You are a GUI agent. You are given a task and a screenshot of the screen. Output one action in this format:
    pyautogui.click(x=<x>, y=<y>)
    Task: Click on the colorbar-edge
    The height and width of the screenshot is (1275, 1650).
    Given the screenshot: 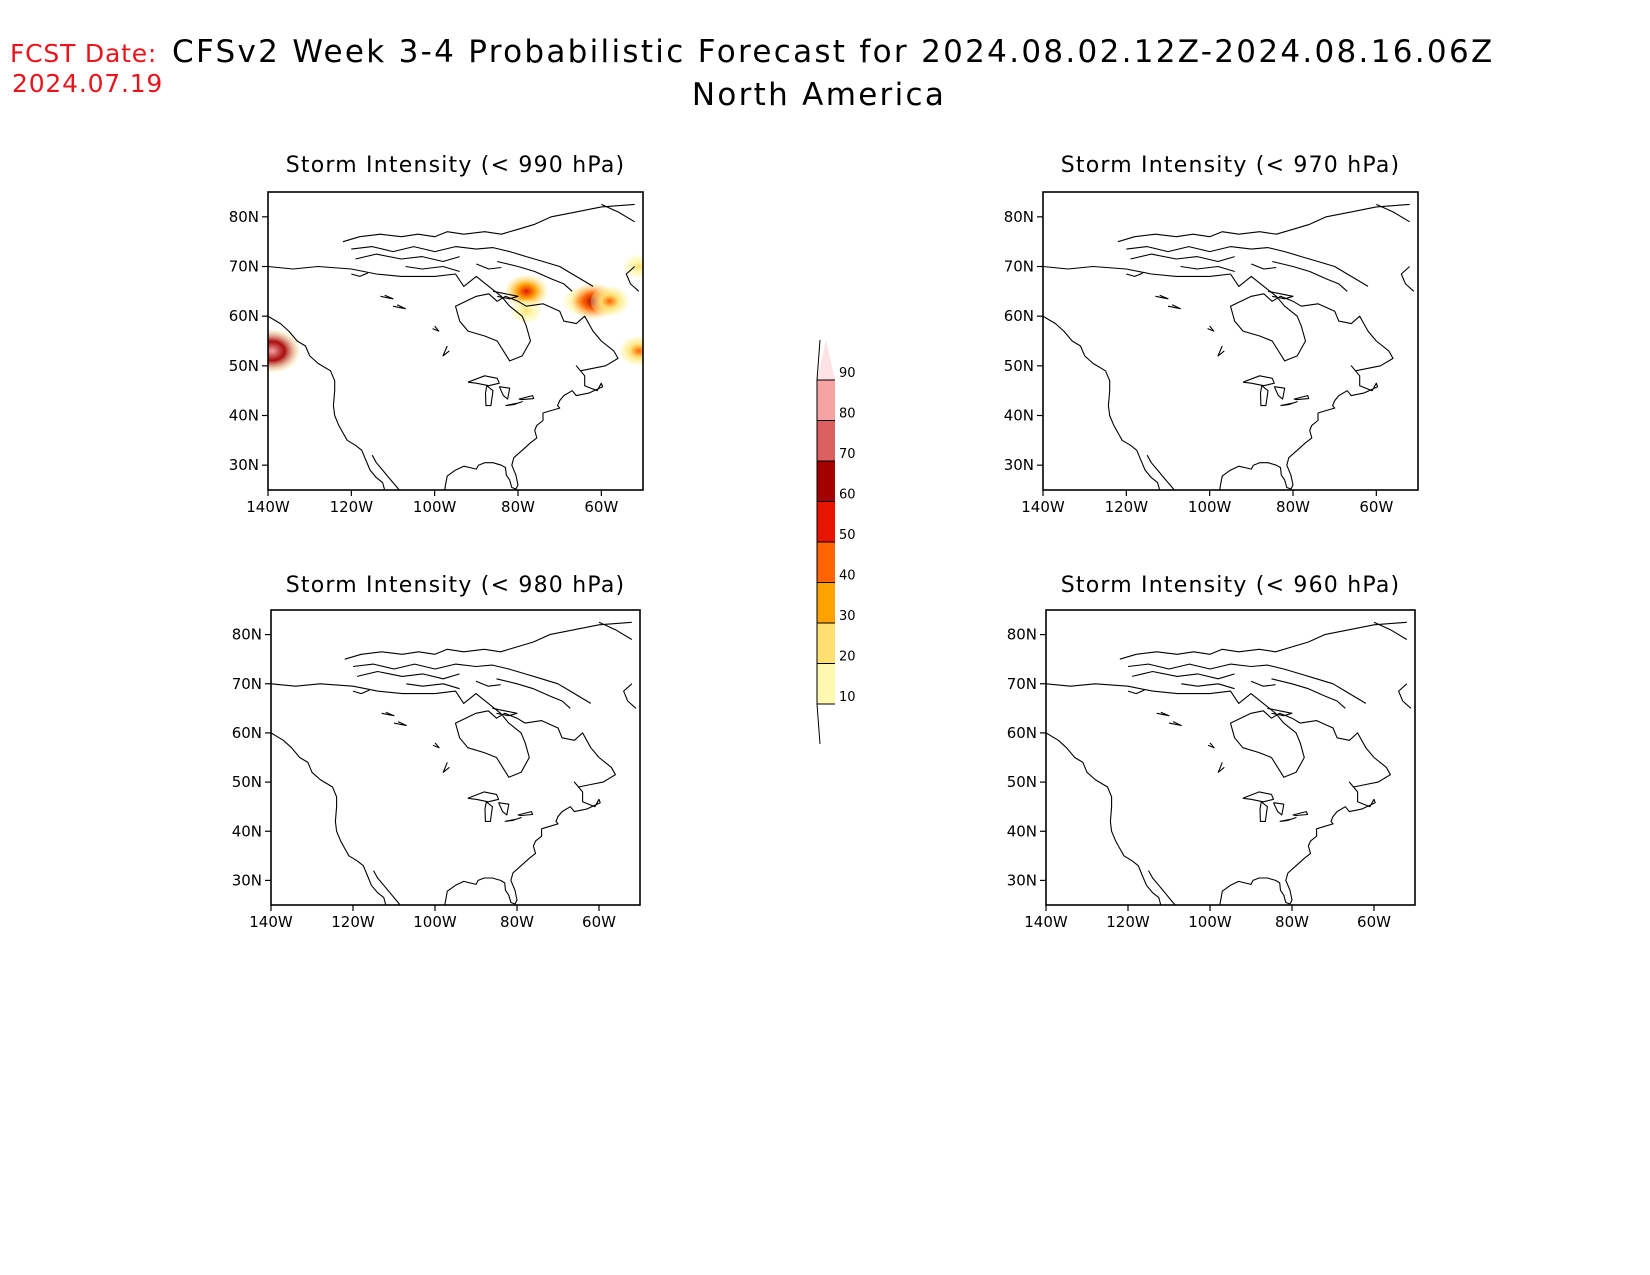 What is the action you would take?
    pyautogui.click(x=818, y=360)
    